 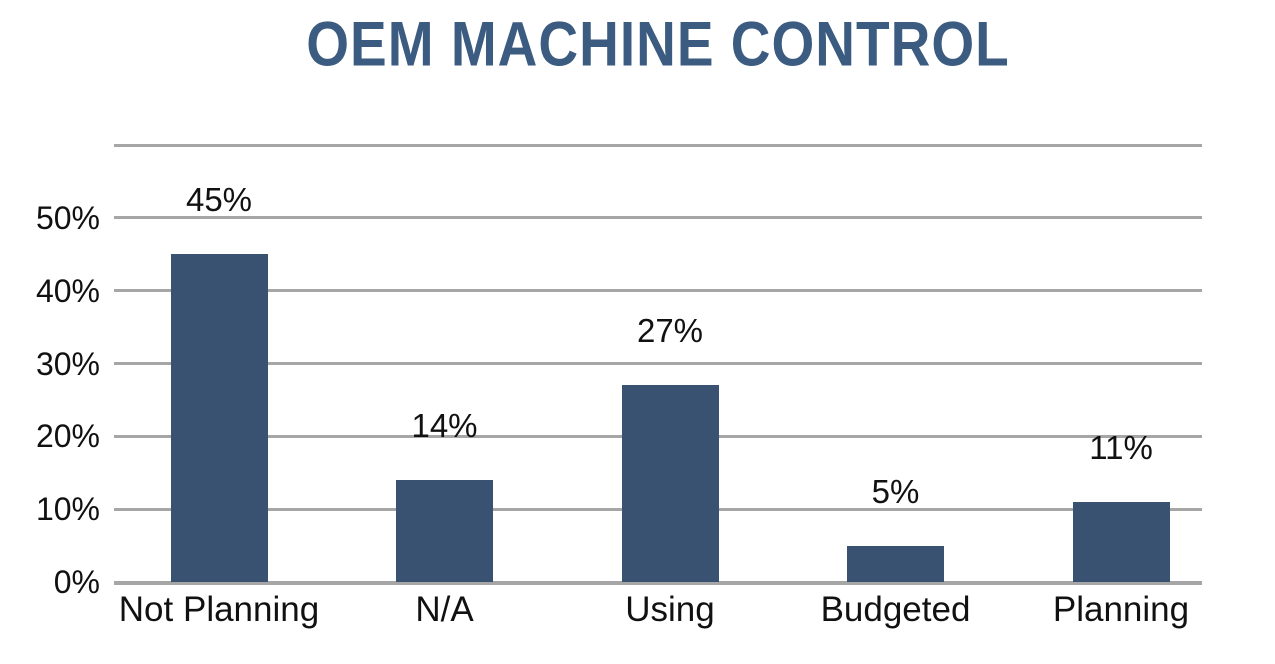 I want to click on y-axis-tick-label: 10%, so click(x=67, y=509).